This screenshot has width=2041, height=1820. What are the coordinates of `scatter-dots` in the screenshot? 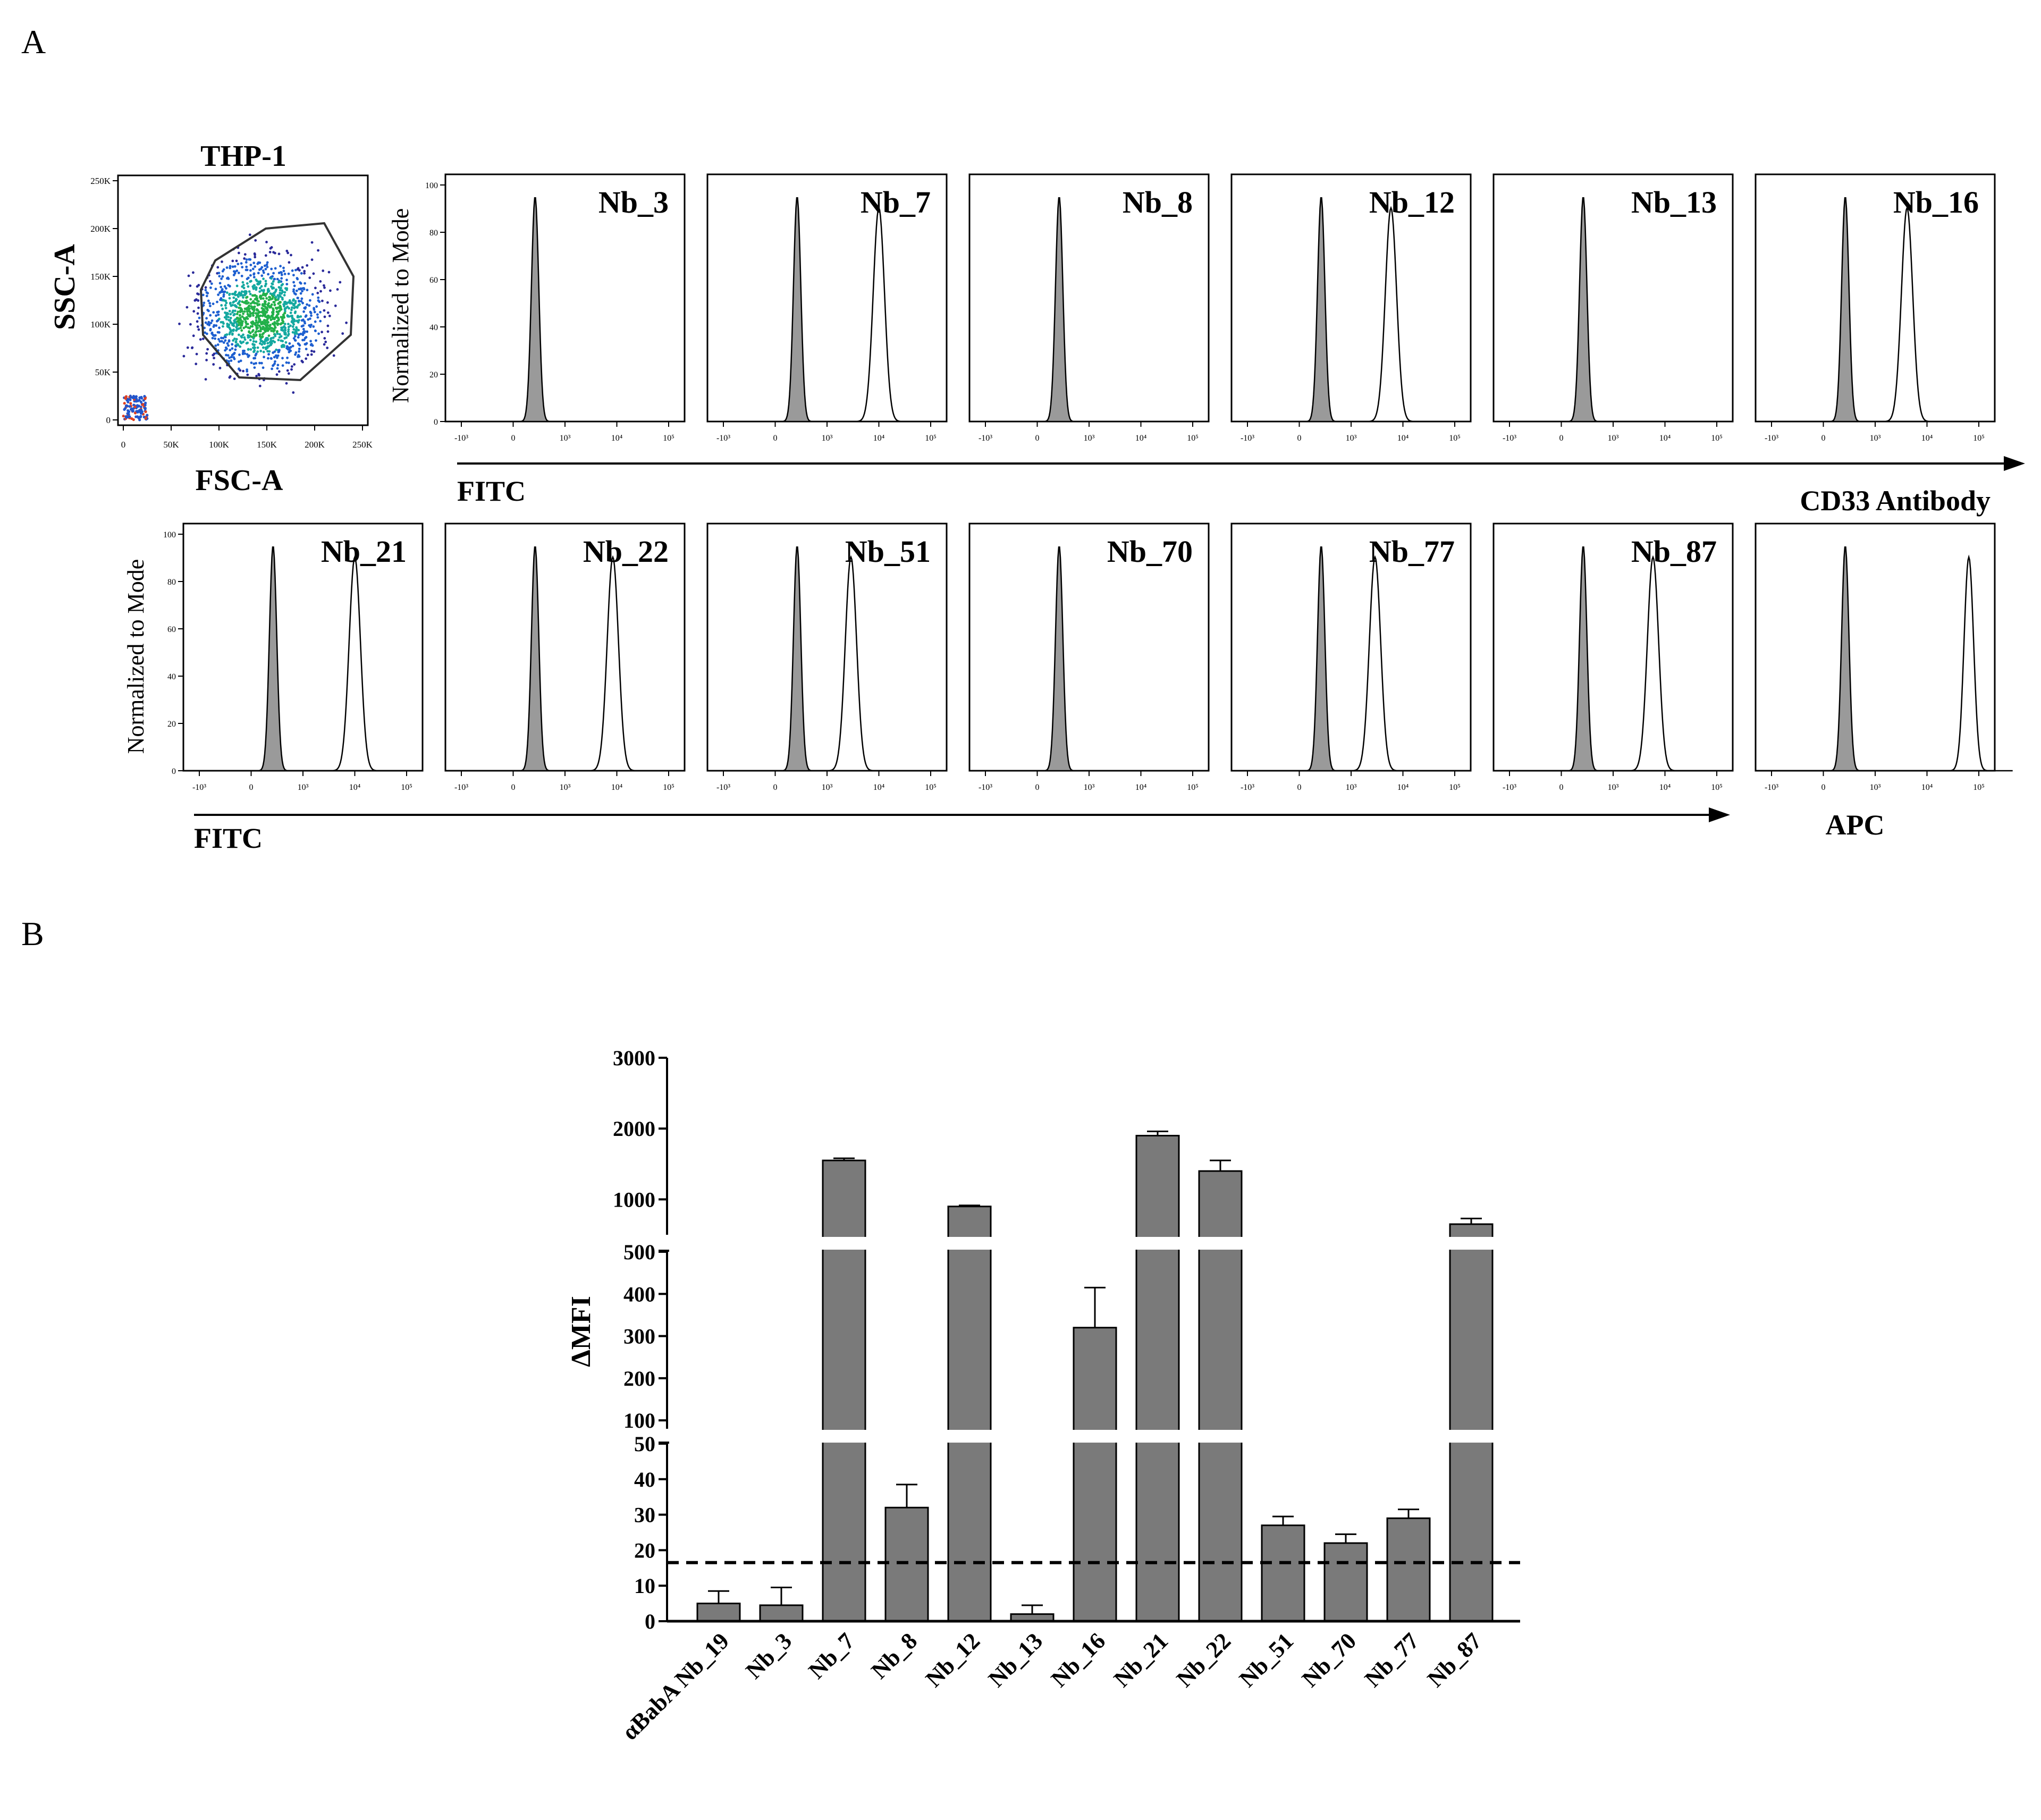 It's located at (235, 327).